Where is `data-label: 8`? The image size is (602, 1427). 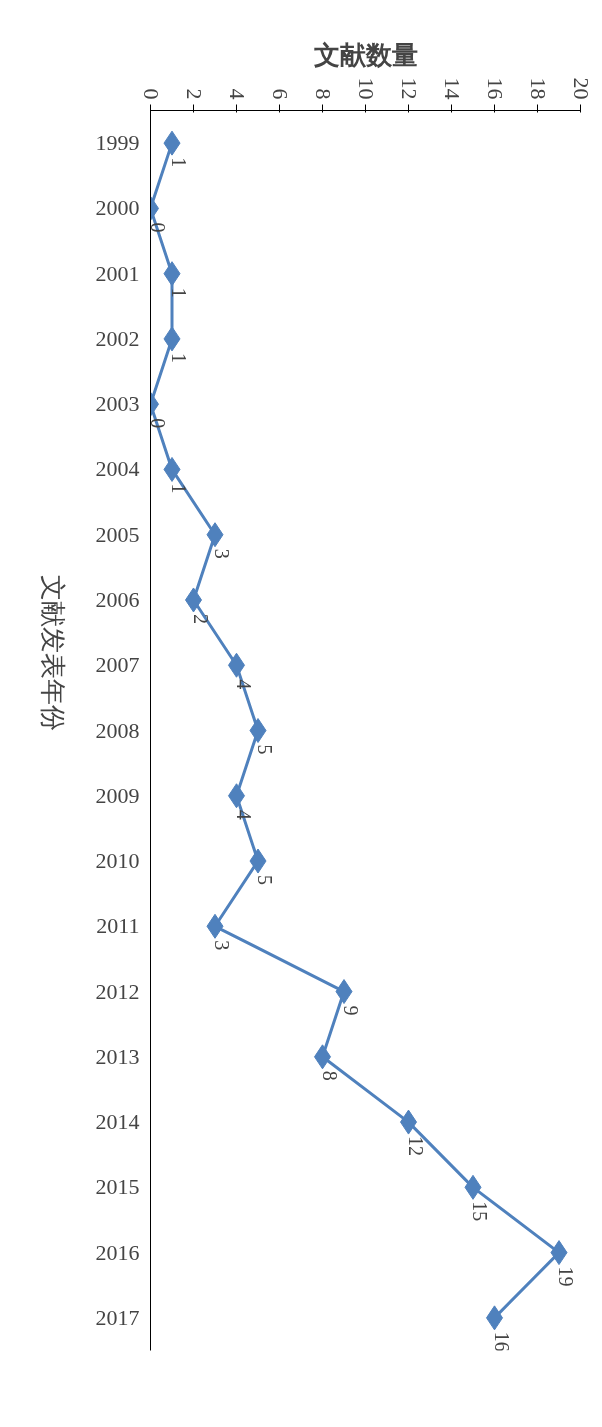
data-label: 8 is located at coordinates (329, 1075).